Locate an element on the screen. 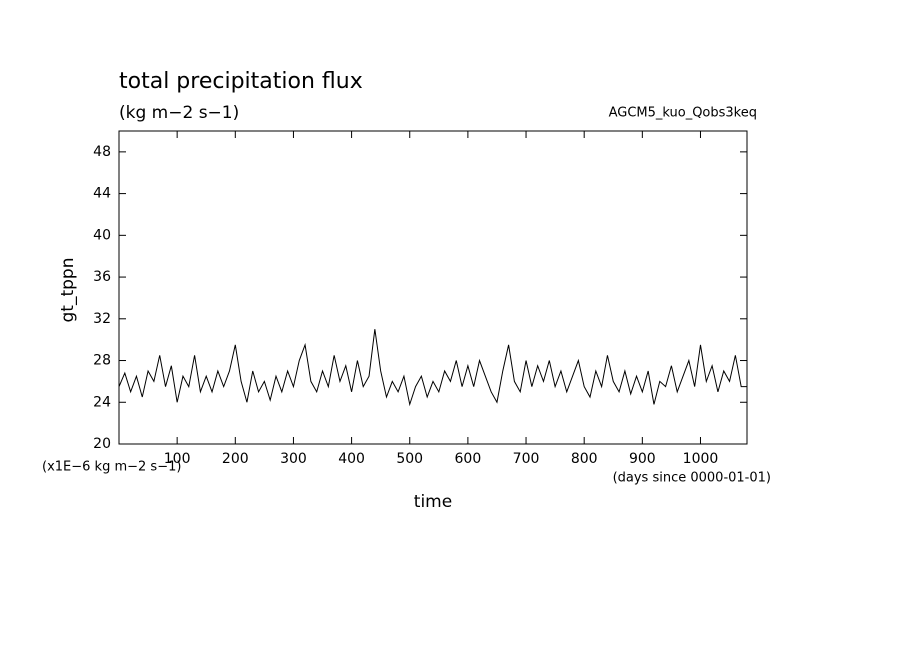 This screenshot has width=904, height=654. data-line is located at coordinates (432, 368).